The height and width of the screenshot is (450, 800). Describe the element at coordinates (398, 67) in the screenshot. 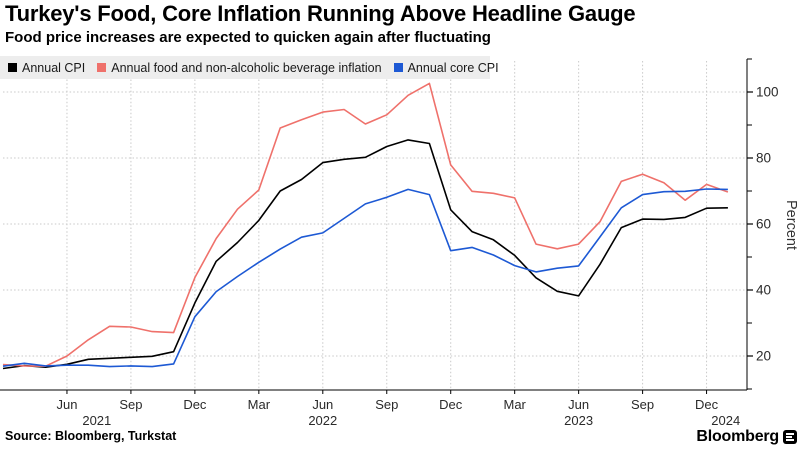

I see `legend-swatch-blue-icon` at that location.